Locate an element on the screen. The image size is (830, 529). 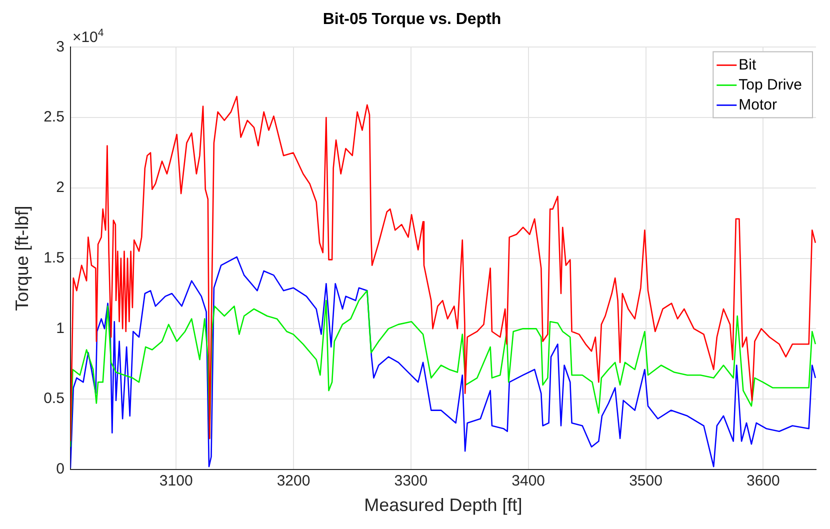
y-tick-label: 2.5 is located at coordinates (54, 117).